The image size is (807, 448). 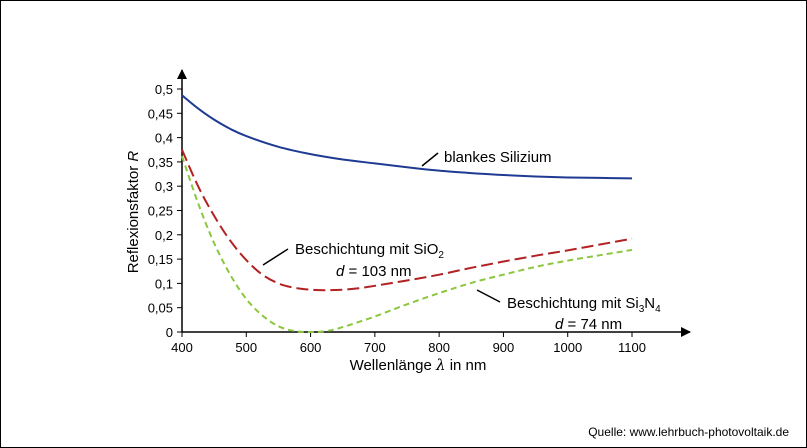 I want to click on x-axis-label: Wellenlänge λ in nm, so click(x=418, y=365).